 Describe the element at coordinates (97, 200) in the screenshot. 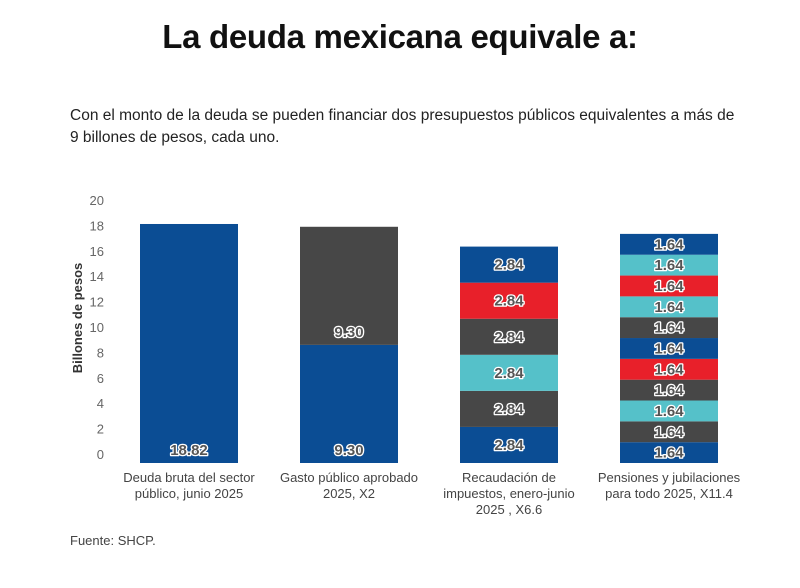

I see `y-tick-label: 20` at that location.